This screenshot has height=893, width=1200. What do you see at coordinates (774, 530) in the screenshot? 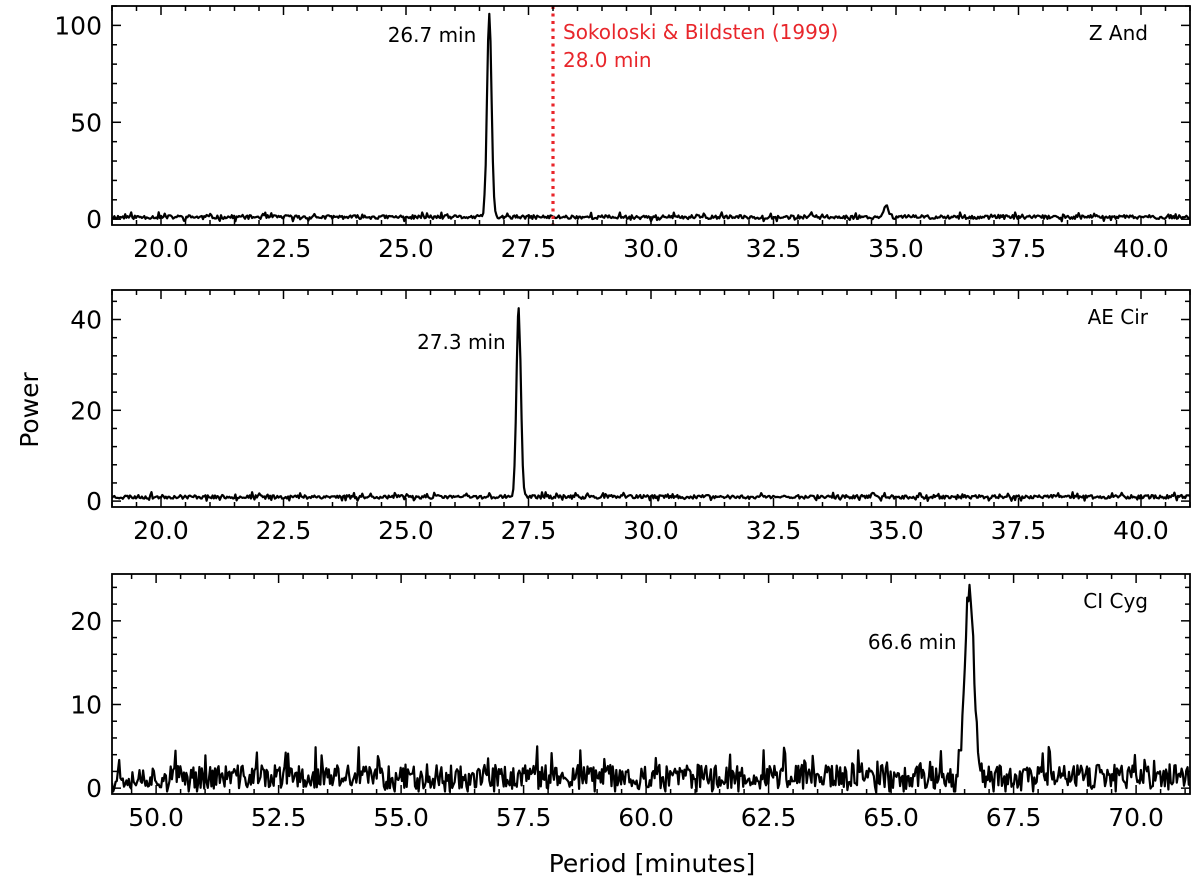
I see `x-tick-label-ae-cir: 32.5` at bounding box center [774, 530].